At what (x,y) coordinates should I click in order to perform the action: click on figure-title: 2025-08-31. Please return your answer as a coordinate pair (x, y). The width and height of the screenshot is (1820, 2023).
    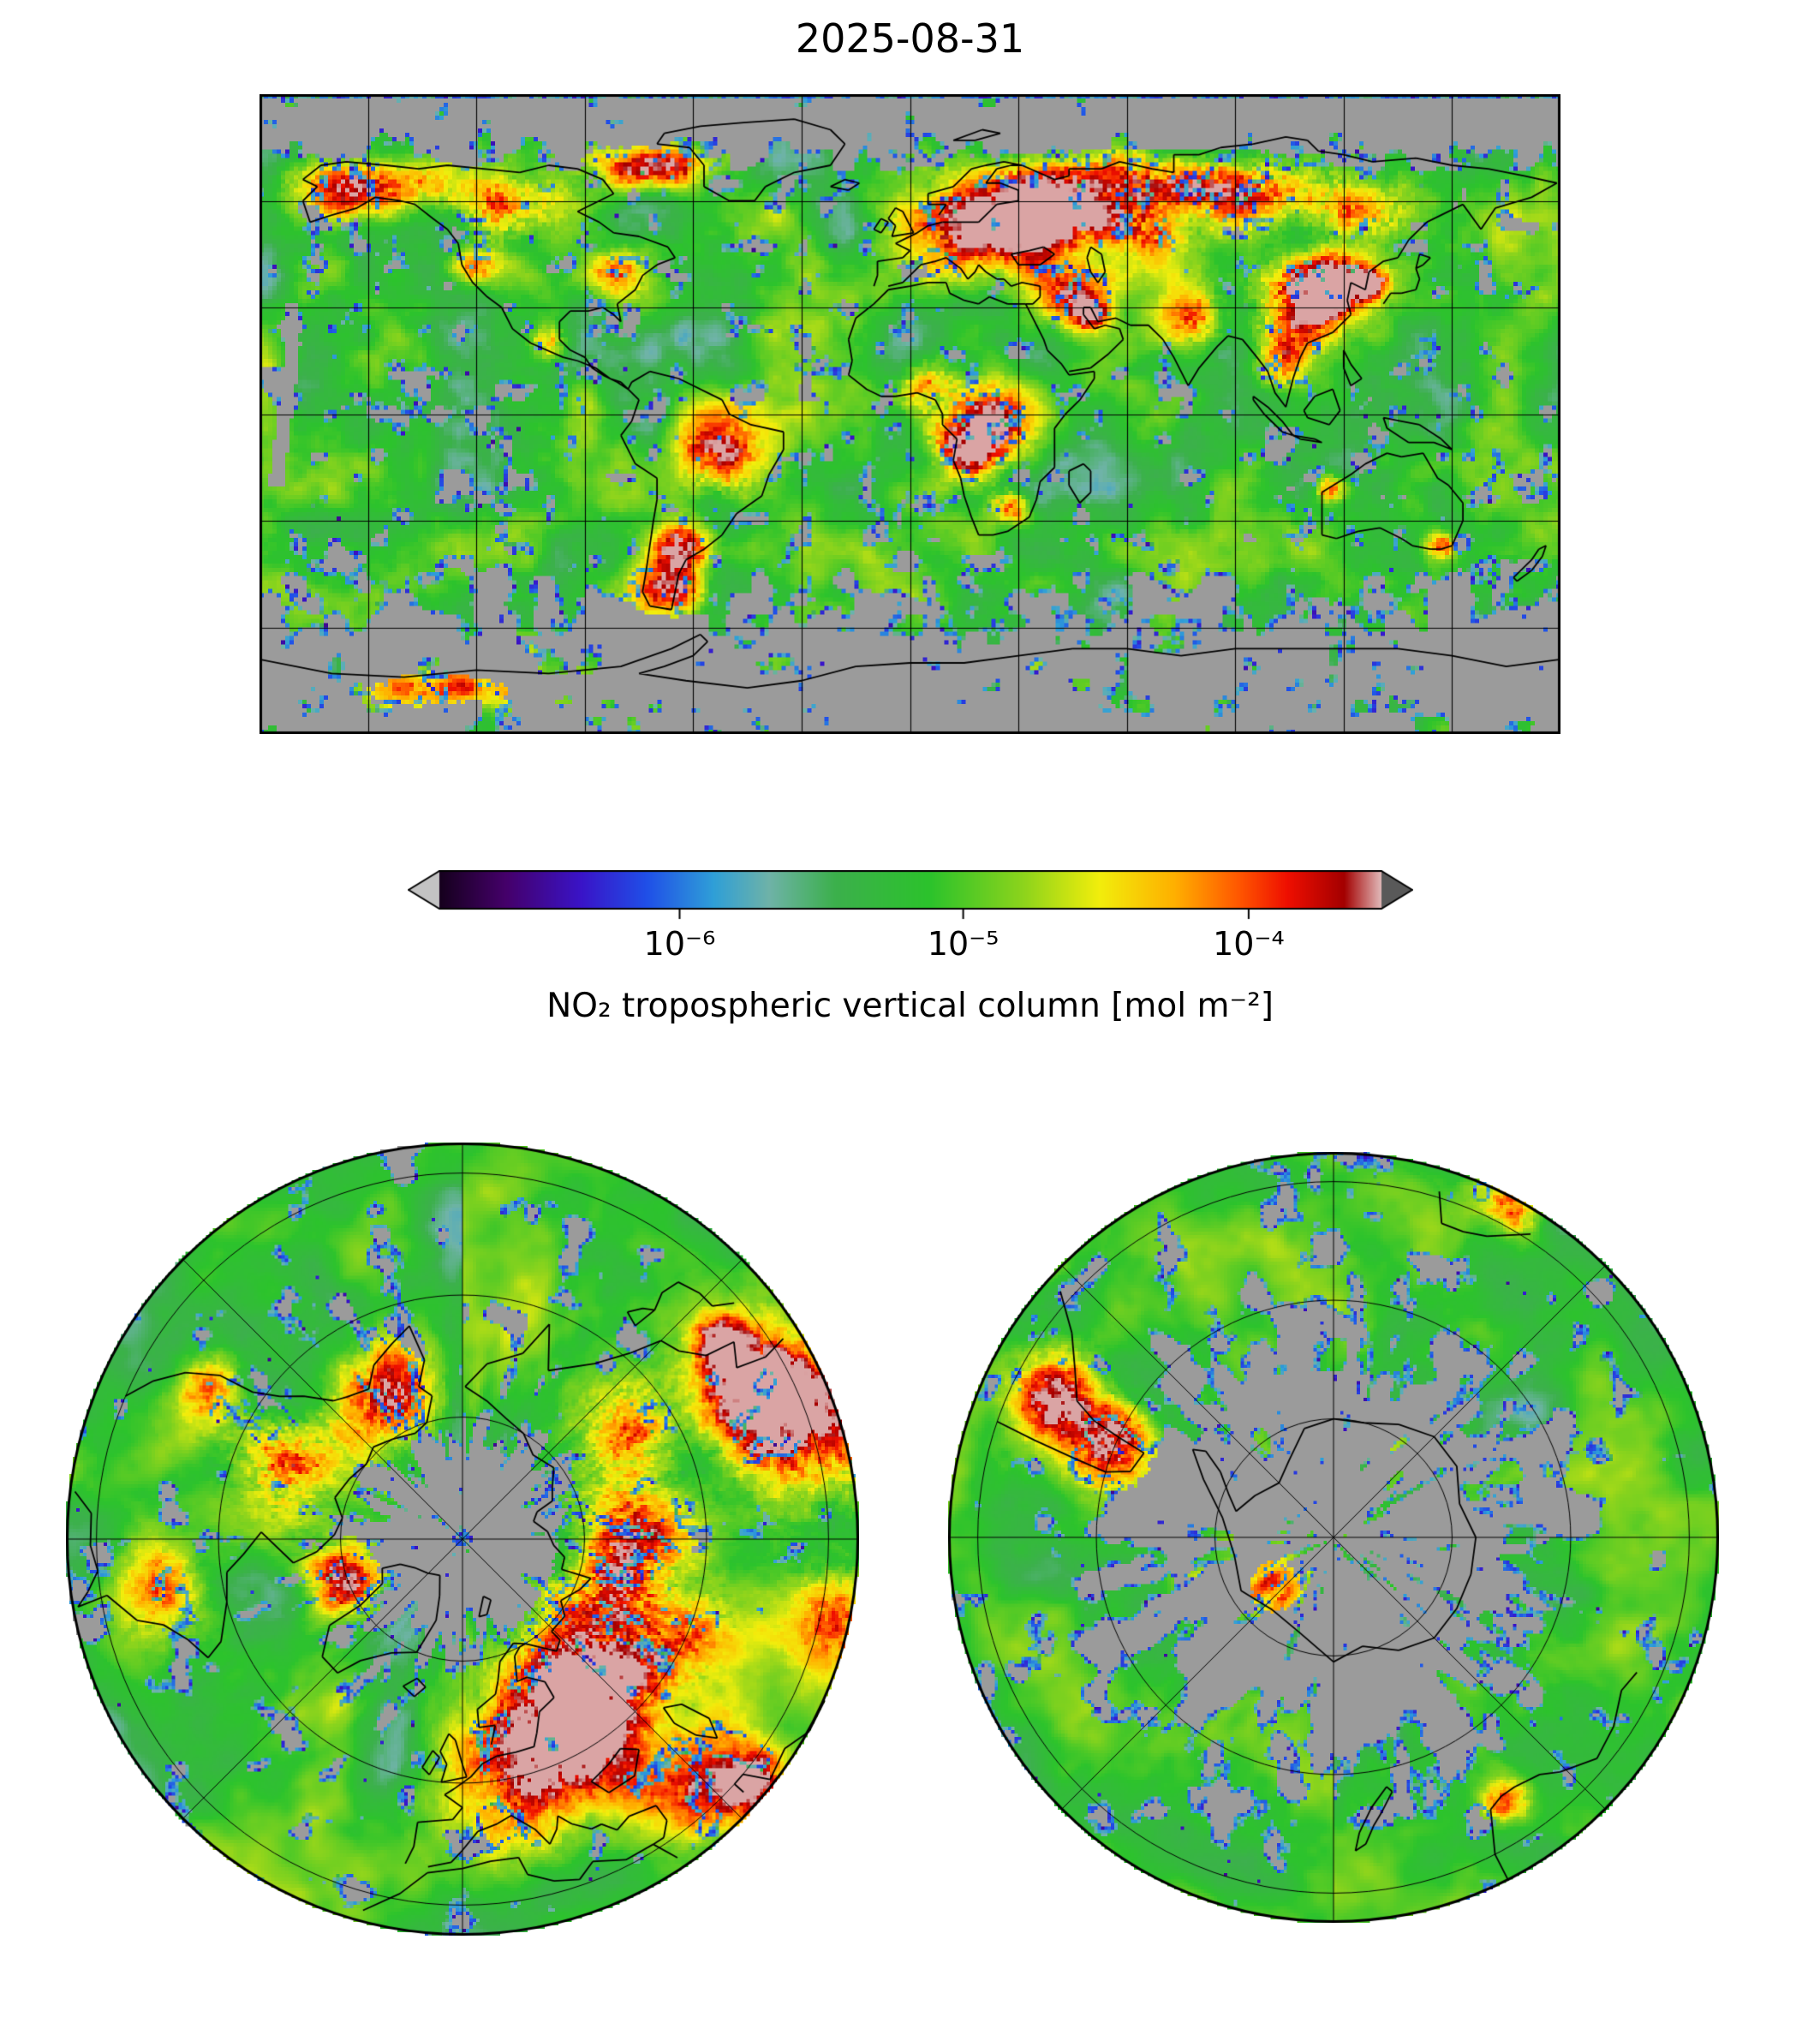
    Looking at the image, I should click on (910, 38).